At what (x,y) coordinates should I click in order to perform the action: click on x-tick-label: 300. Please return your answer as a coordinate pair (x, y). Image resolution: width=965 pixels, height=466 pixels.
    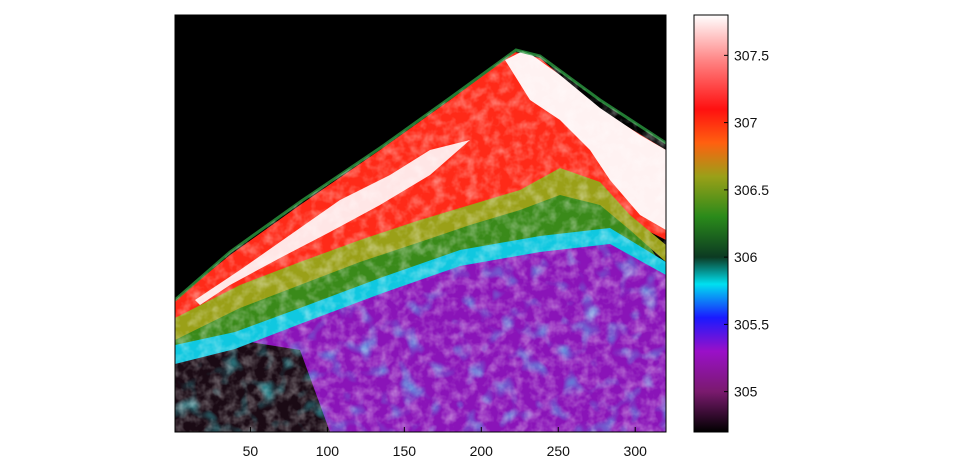
    Looking at the image, I should click on (636, 451).